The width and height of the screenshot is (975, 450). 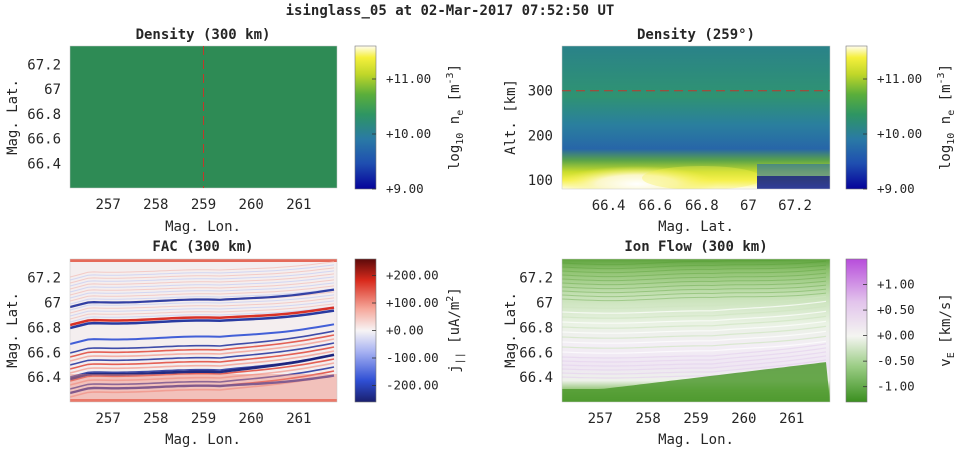 I want to click on y-tick-label: 300, so click(x=540, y=92).